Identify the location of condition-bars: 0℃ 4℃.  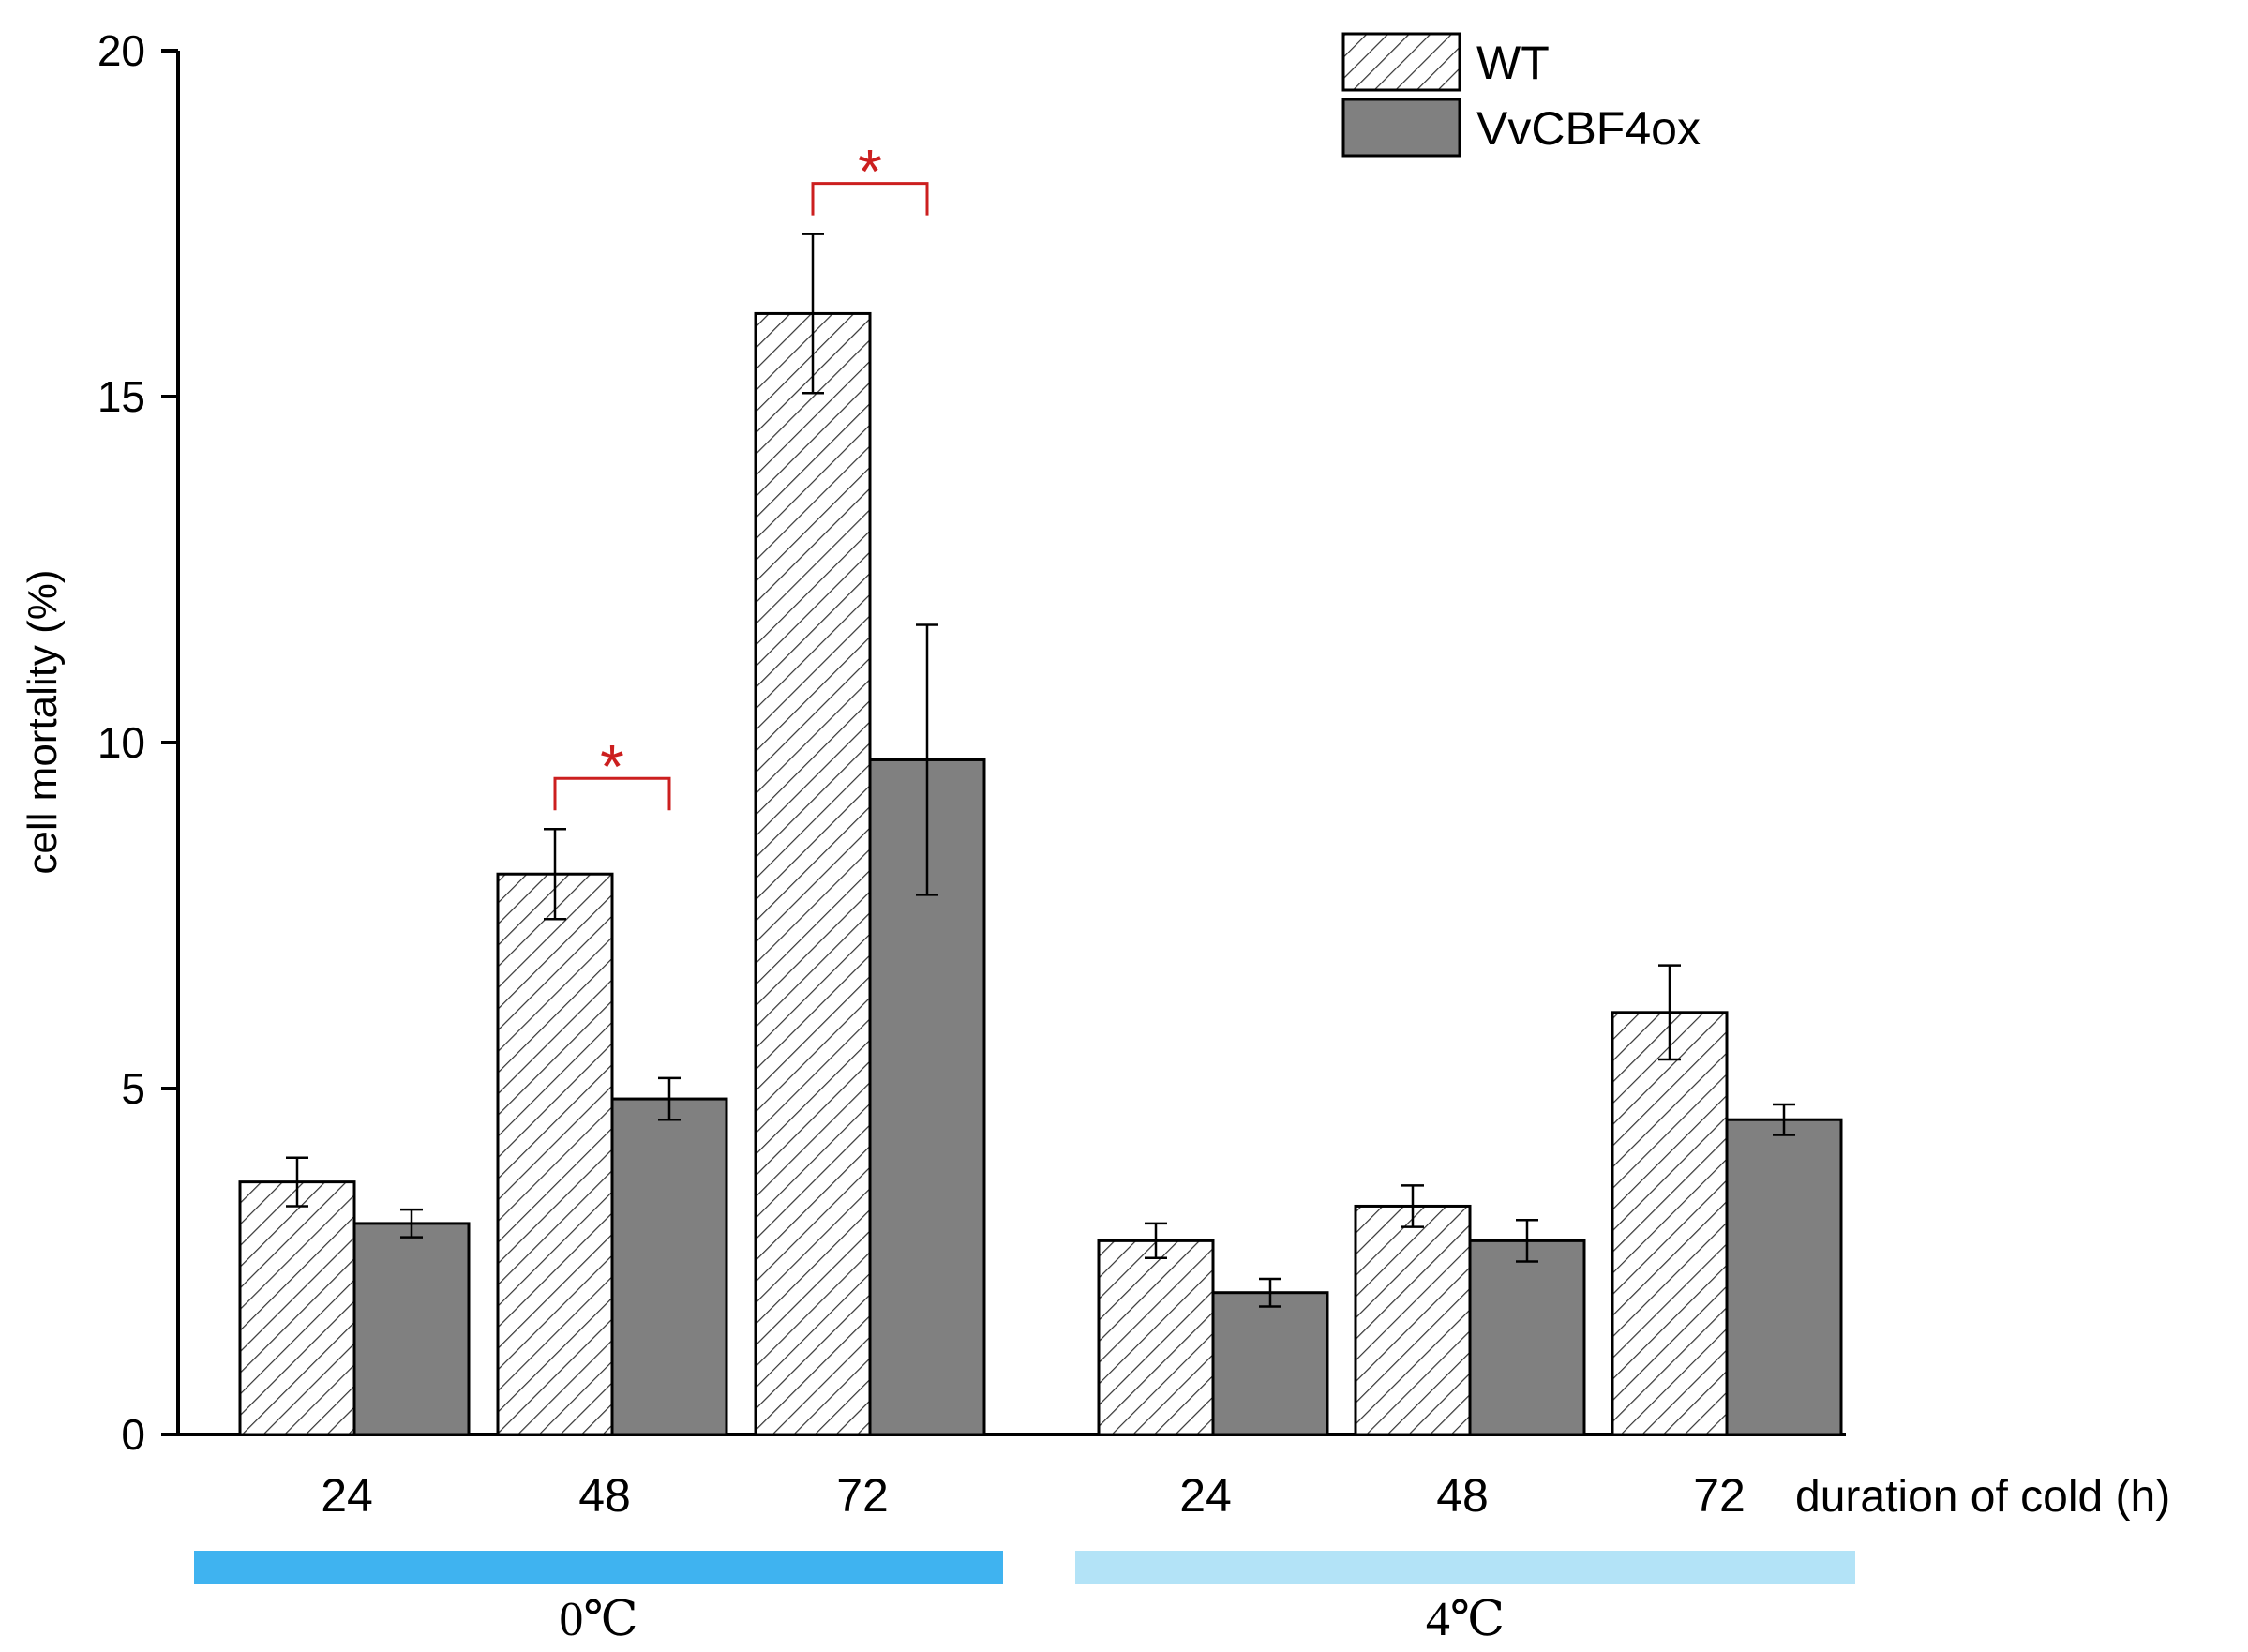
(1024, 1598).